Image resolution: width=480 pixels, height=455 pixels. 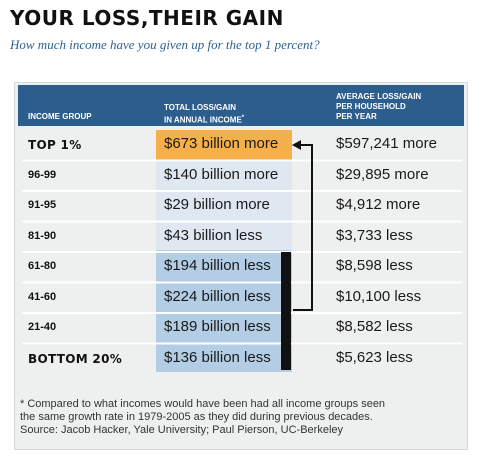 I want to click on header-average-line3: PER YEAR, so click(x=356, y=116).